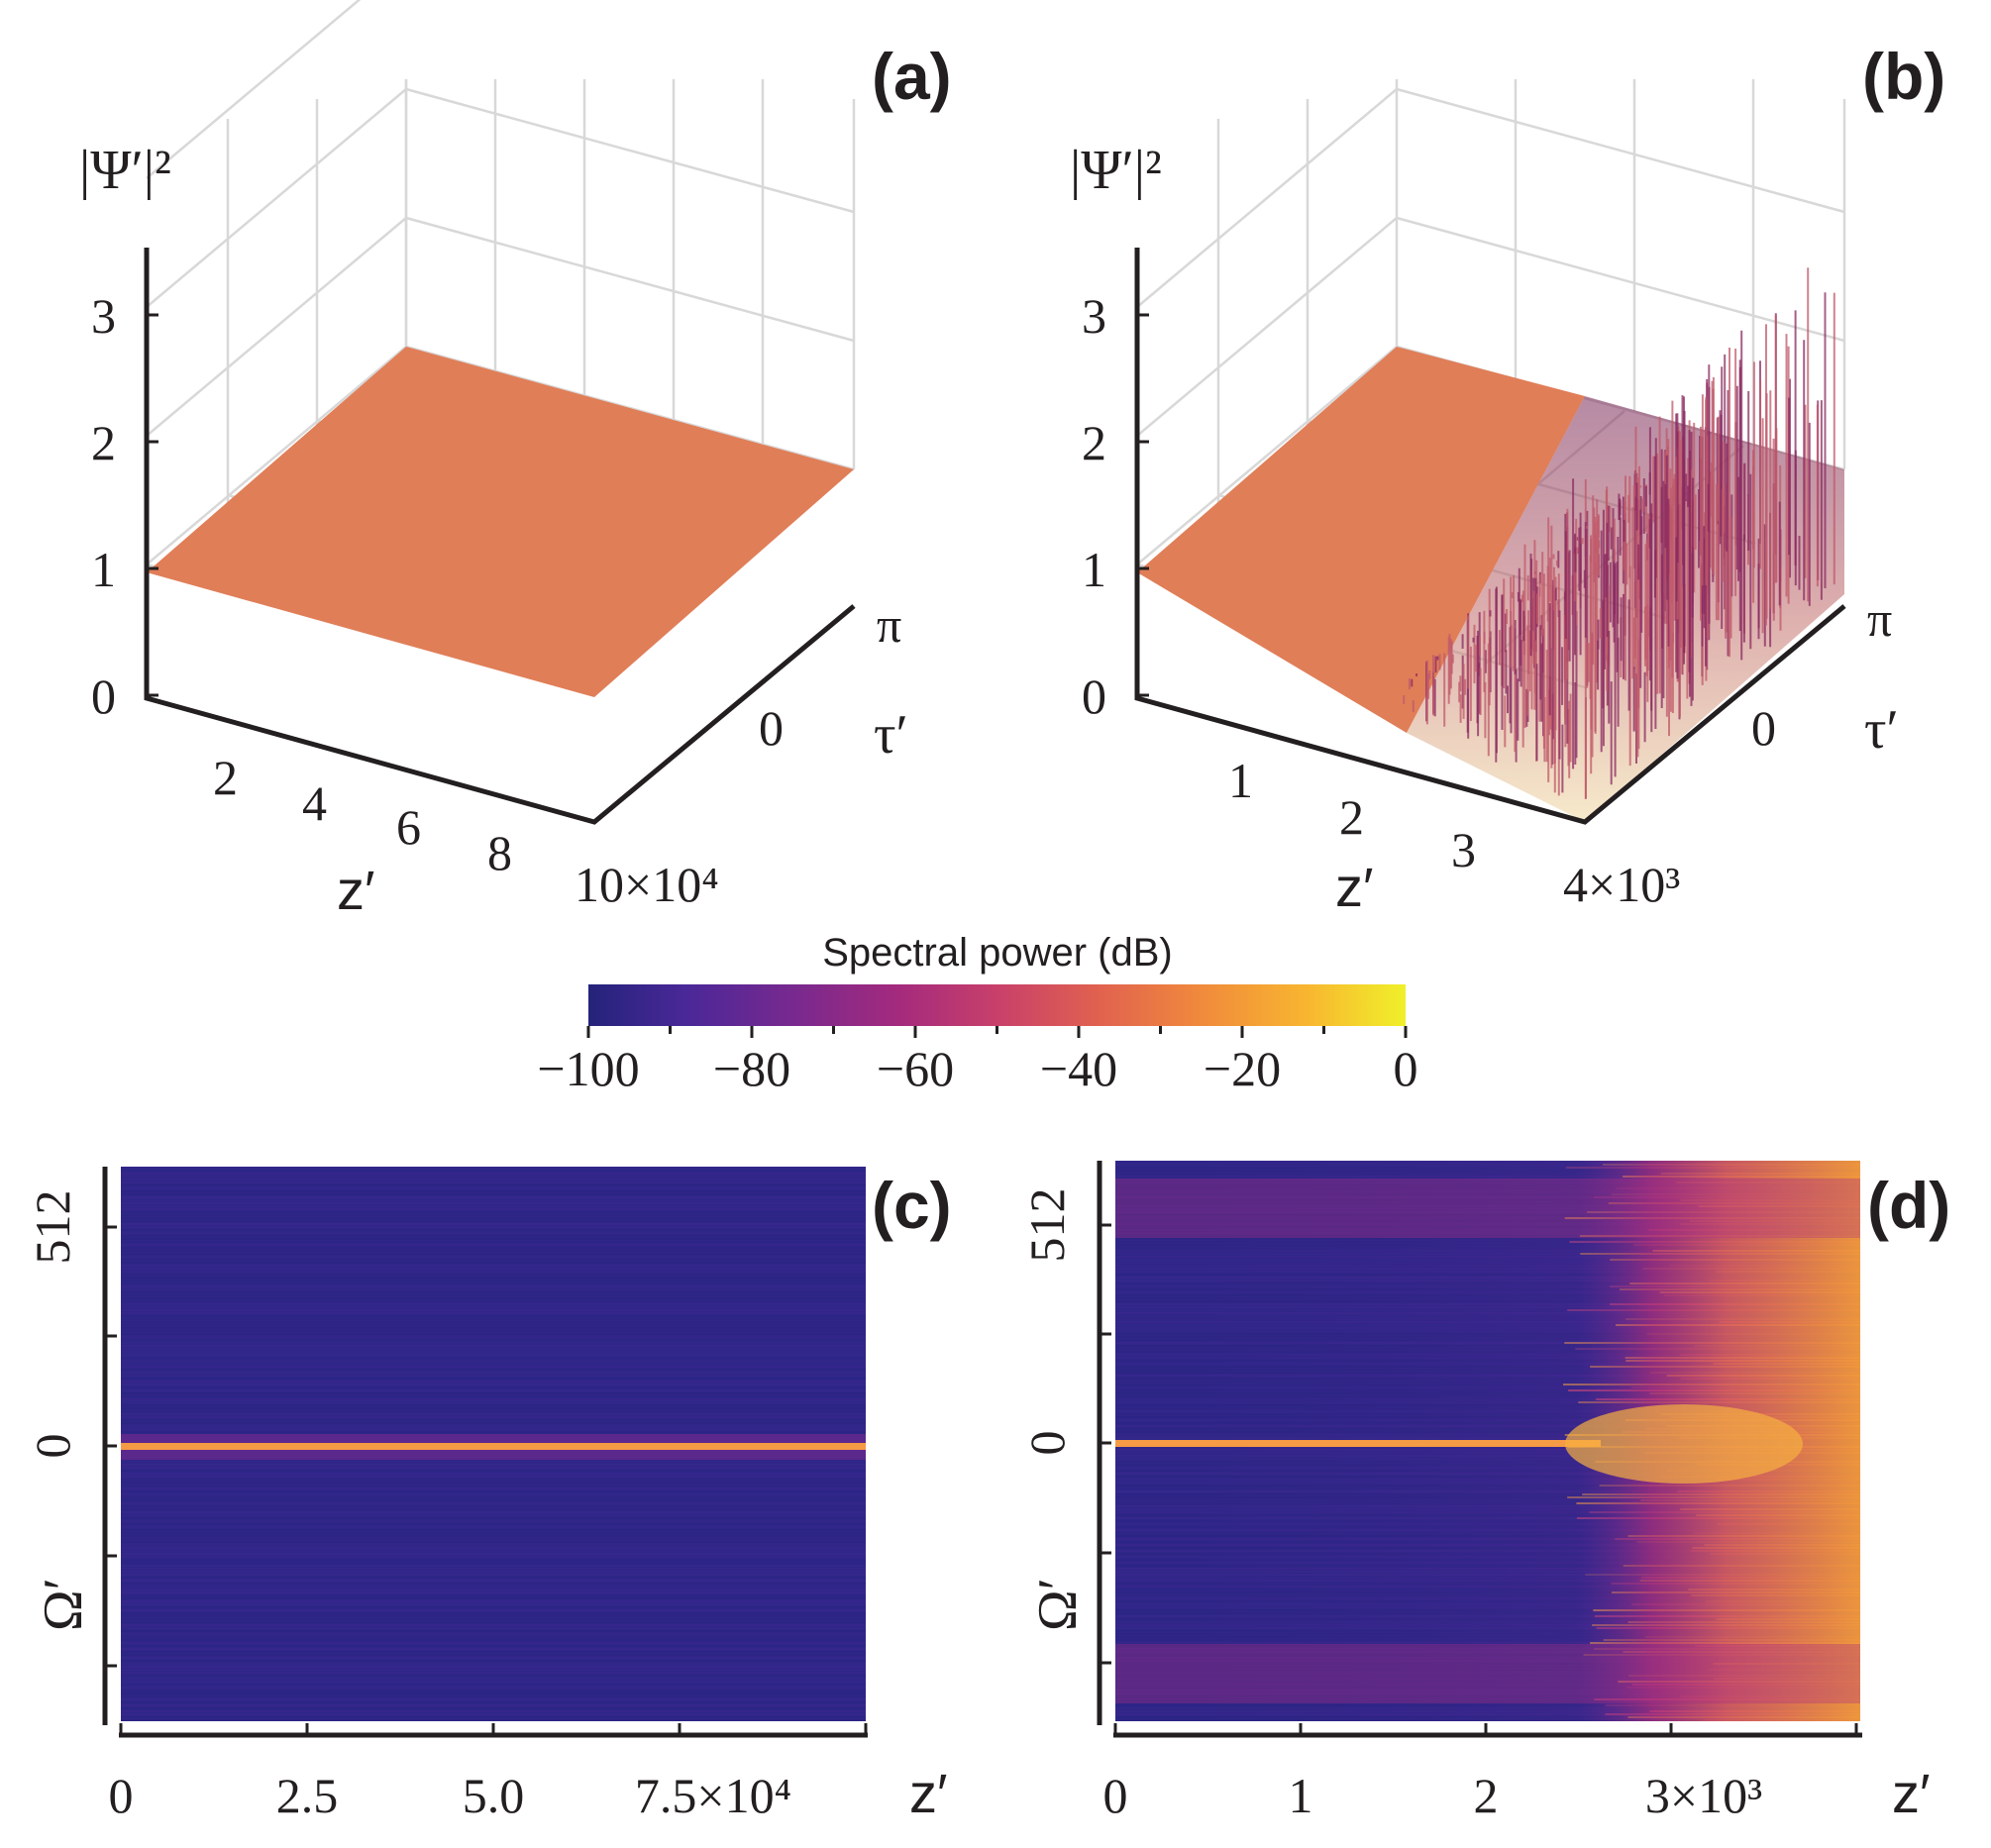 Image resolution: width=1991 pixels, height=1848 pixels. I want to click on panel-d-x-ticks: 0 1 2 3×10³, so click(1481, 1773).